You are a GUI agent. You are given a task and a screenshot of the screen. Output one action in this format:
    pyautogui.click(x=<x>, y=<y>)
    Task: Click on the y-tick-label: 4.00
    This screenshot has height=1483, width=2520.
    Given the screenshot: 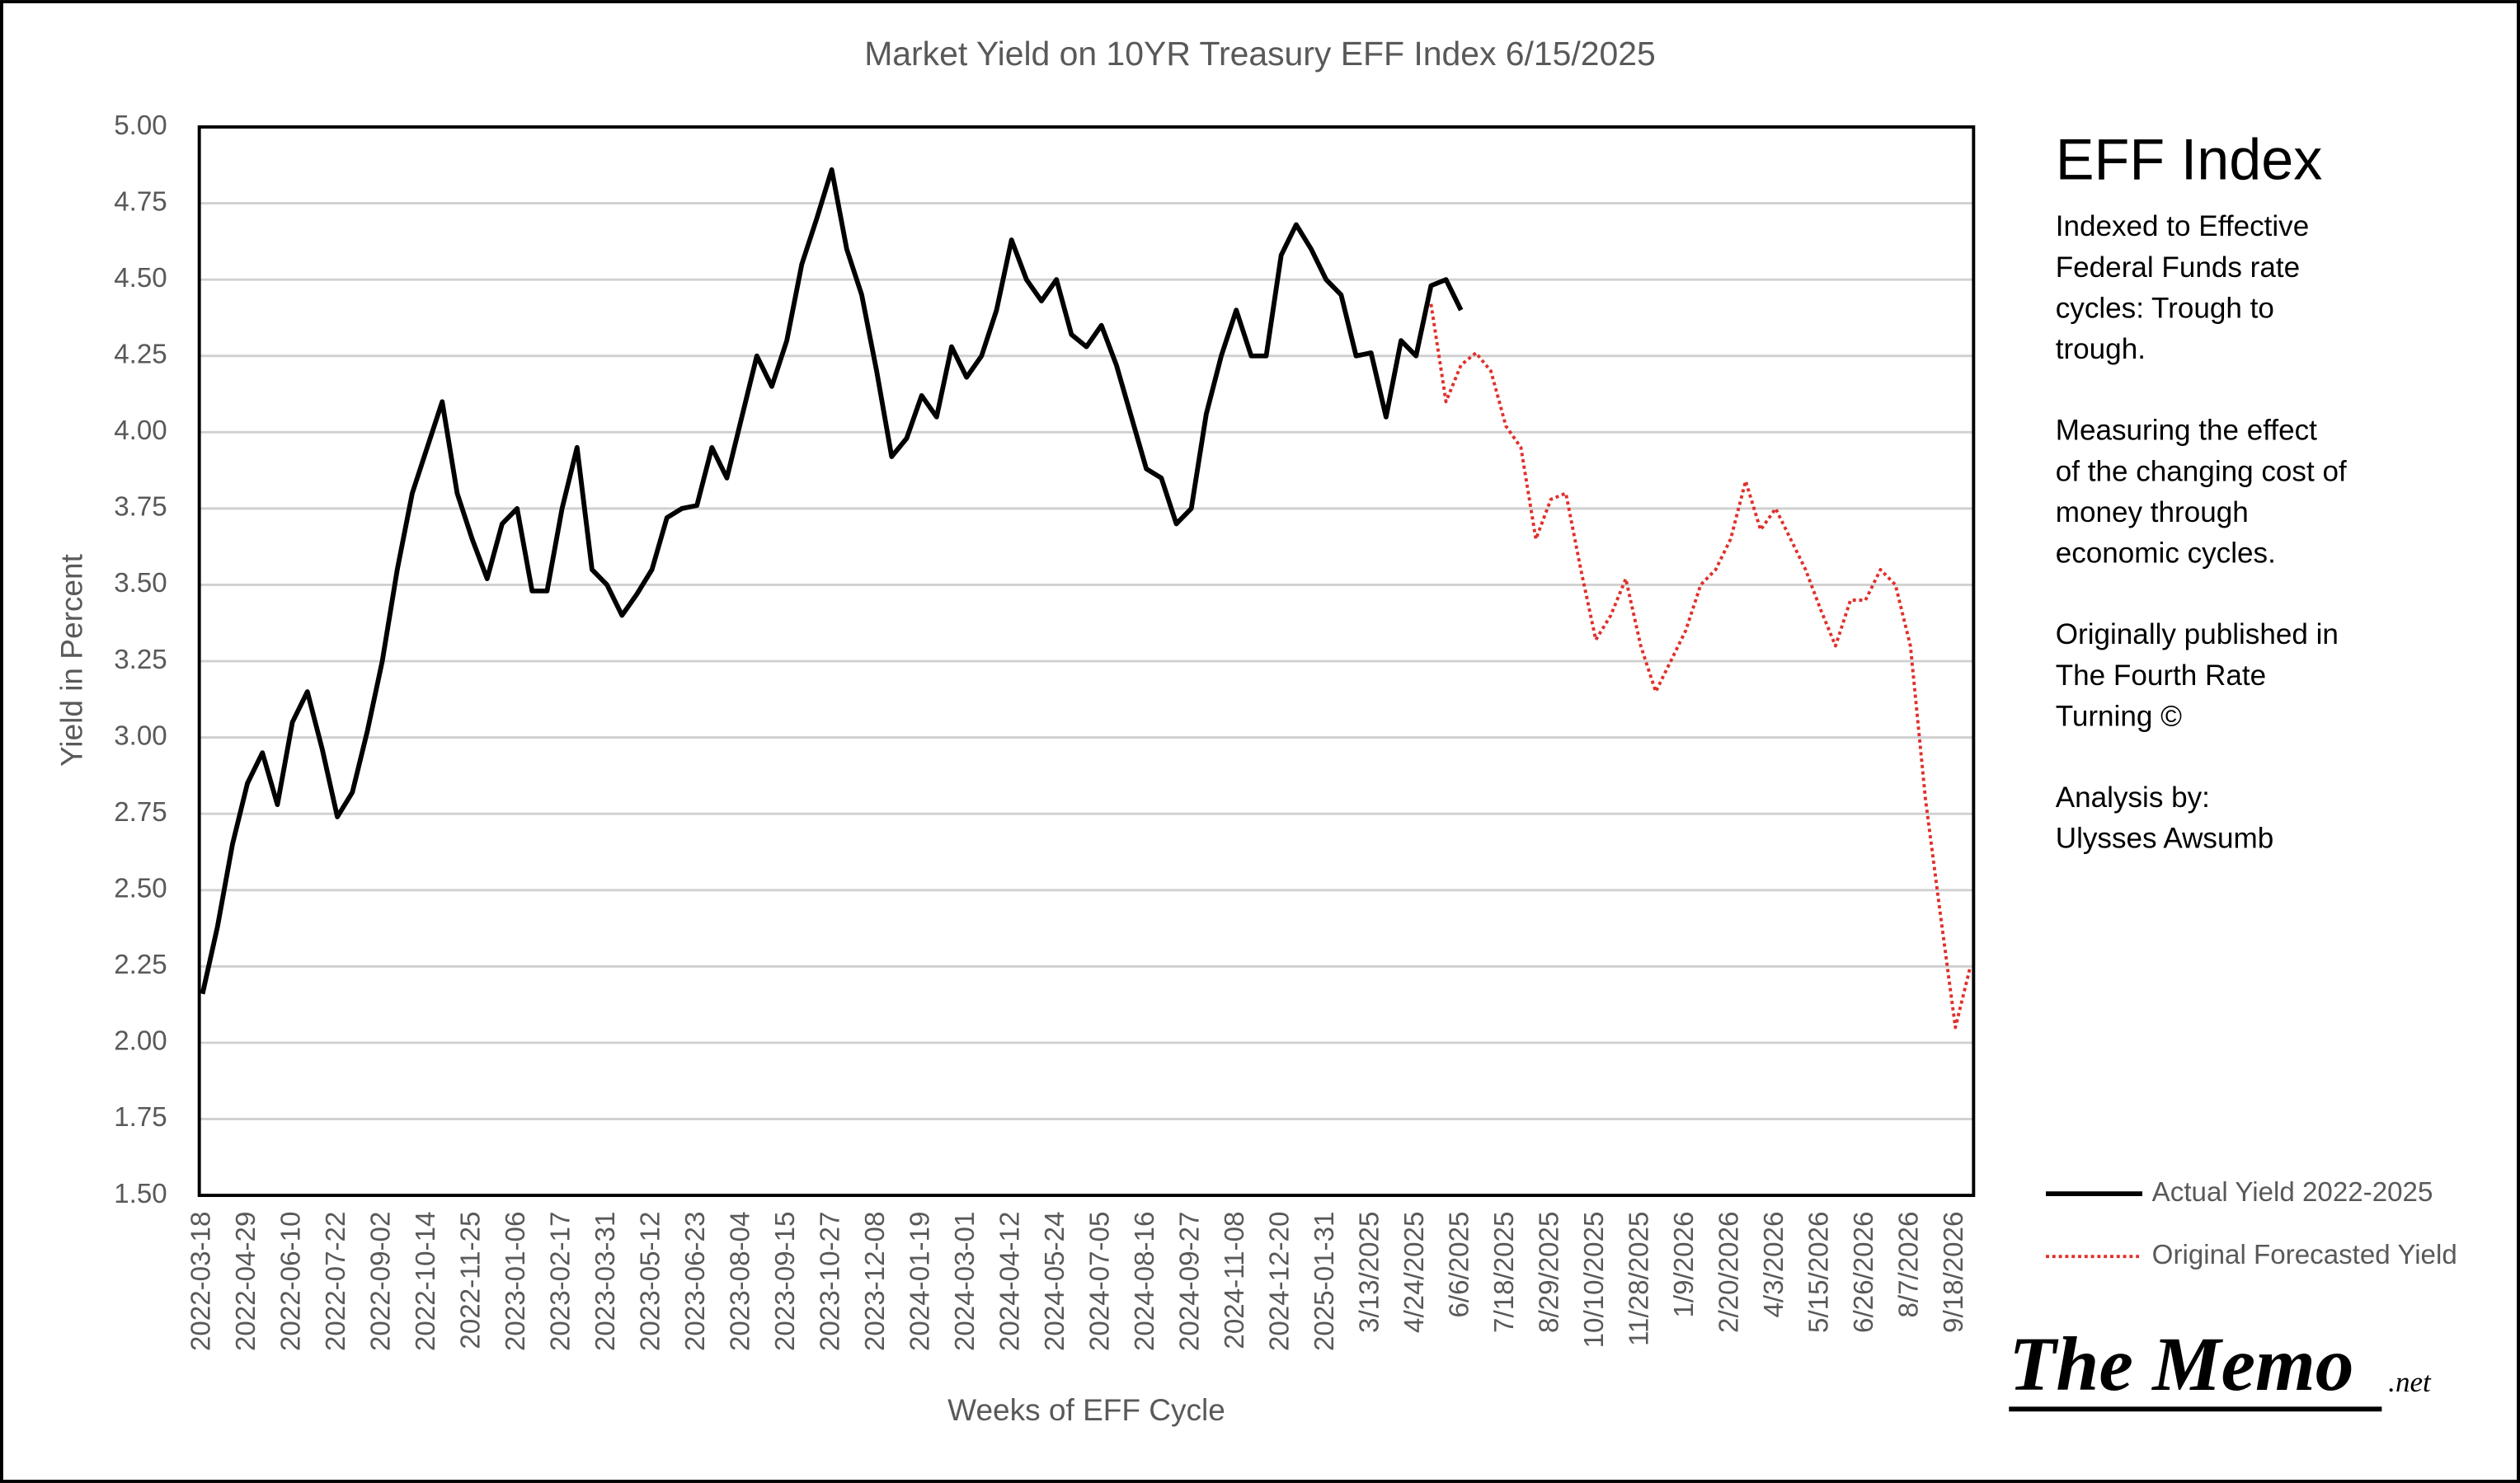 What is the action you would take?
    pyautogui.click(x=140, y=430)
    